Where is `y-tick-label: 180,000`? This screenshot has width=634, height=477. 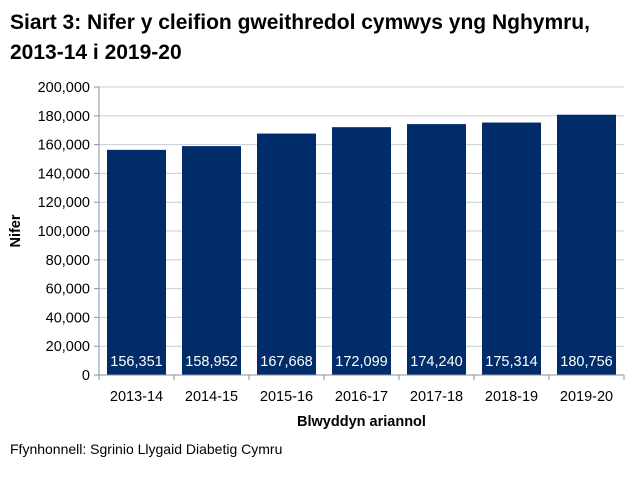 y-tick-label: 180,000 is located at coordinates (64, 117).